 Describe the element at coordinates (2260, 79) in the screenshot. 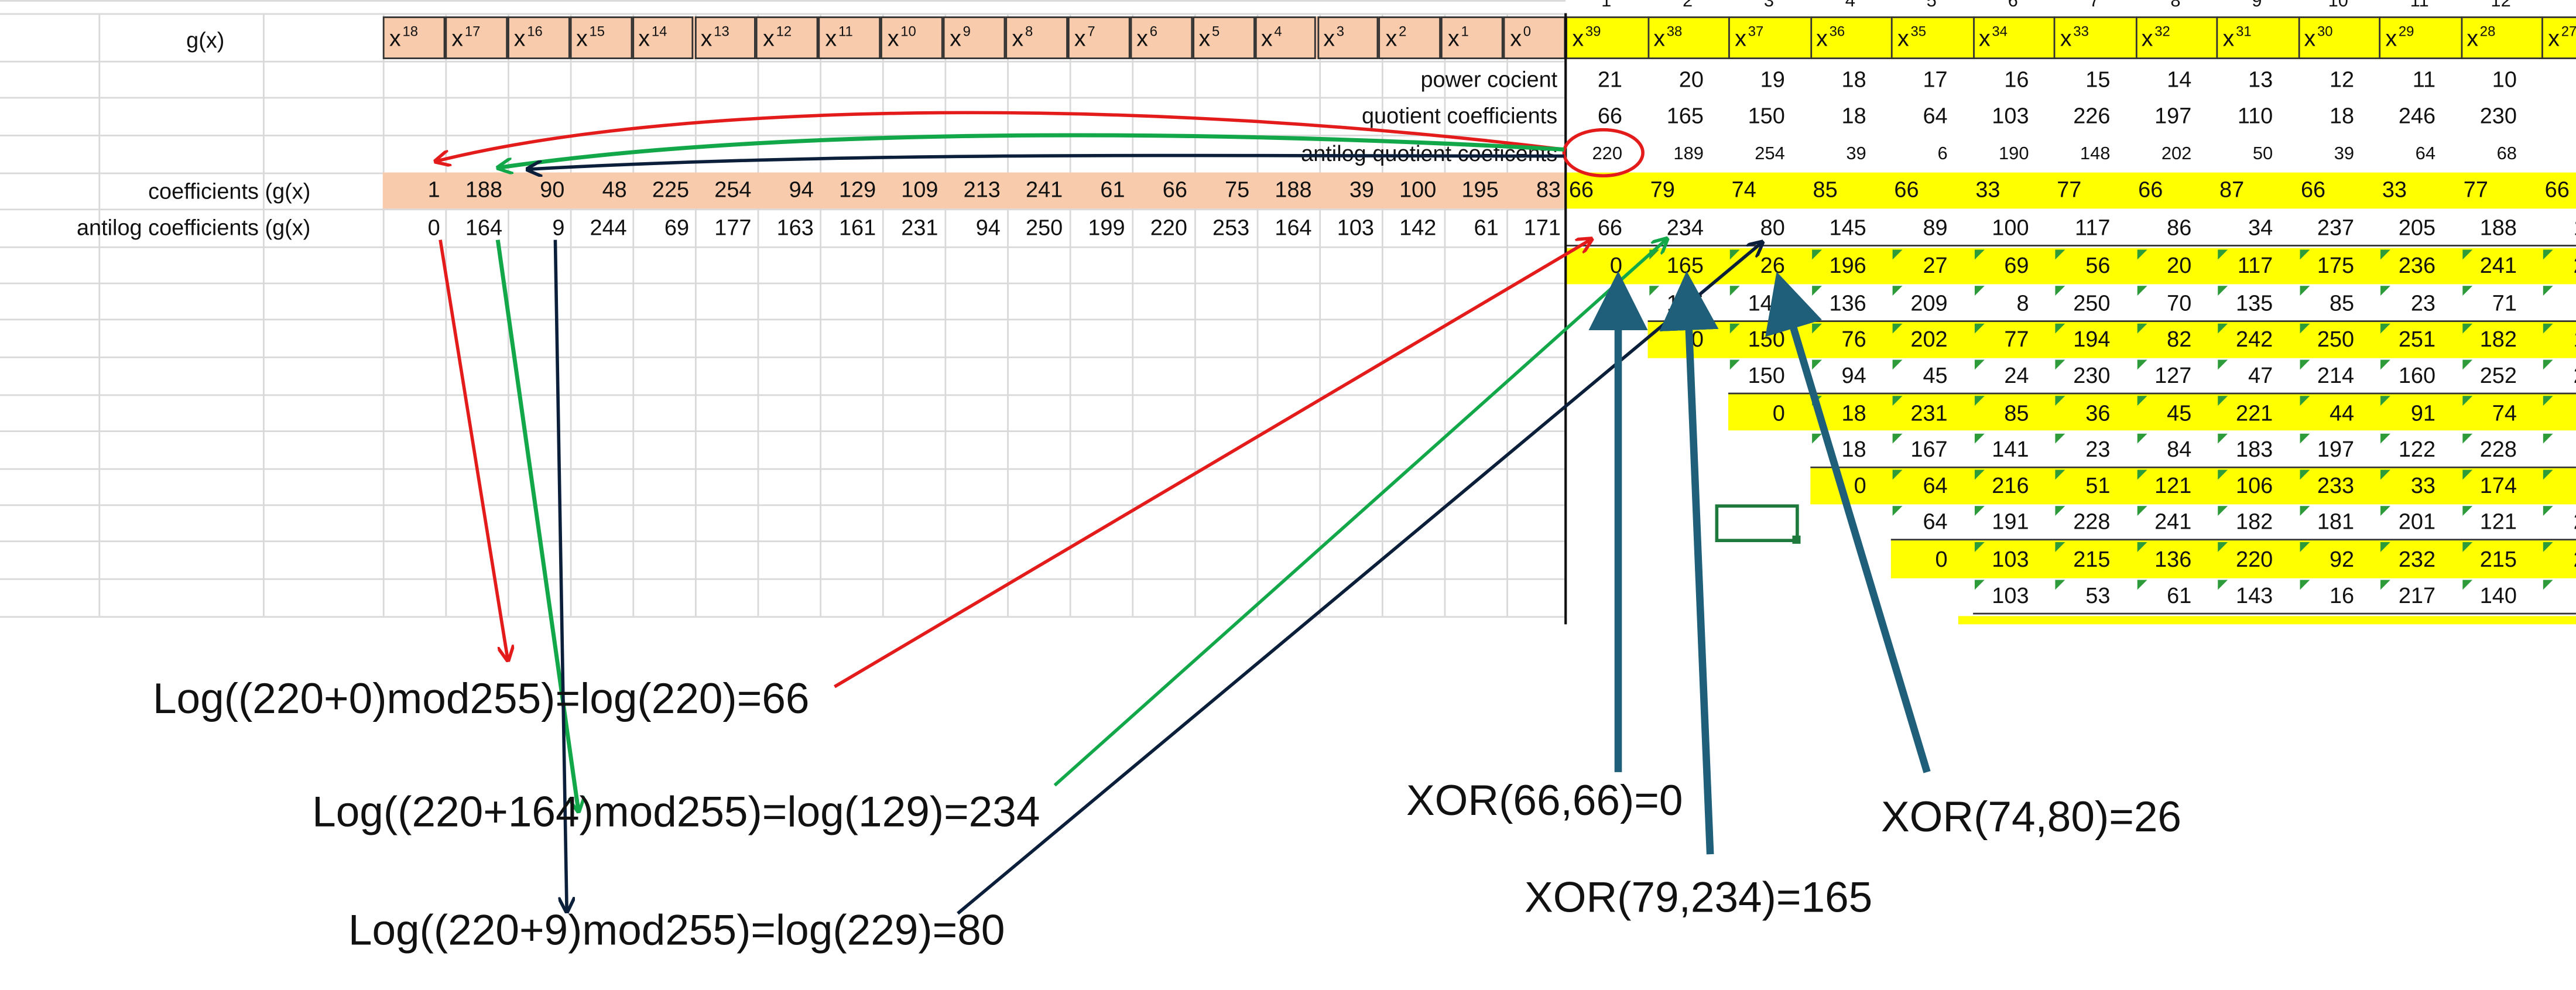

I see `power-cocient-cell: 13` at that location.